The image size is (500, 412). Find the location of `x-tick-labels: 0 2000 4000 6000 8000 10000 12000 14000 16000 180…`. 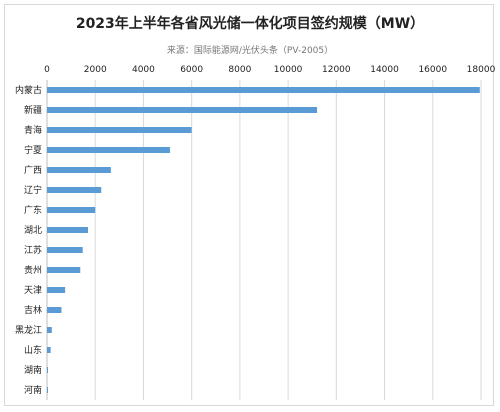

x-tick-labels: 0 2000 4000 6000 8000 10000 12000 14000 16000 180… is located at coordinates (269, 70).